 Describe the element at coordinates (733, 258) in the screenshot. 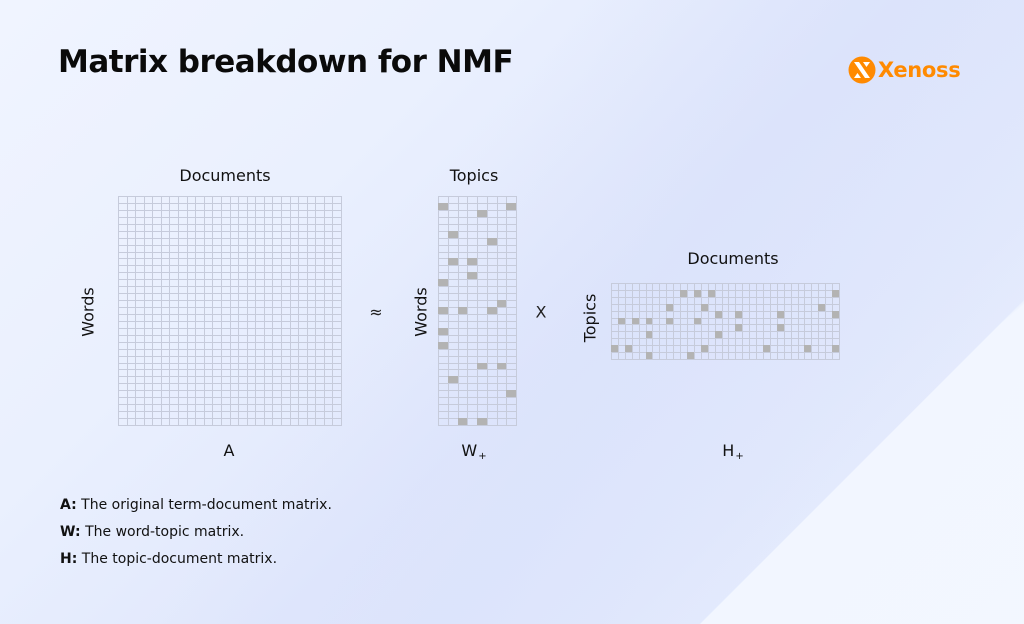

I see `matrix-h-top-label: Documents` at that location.